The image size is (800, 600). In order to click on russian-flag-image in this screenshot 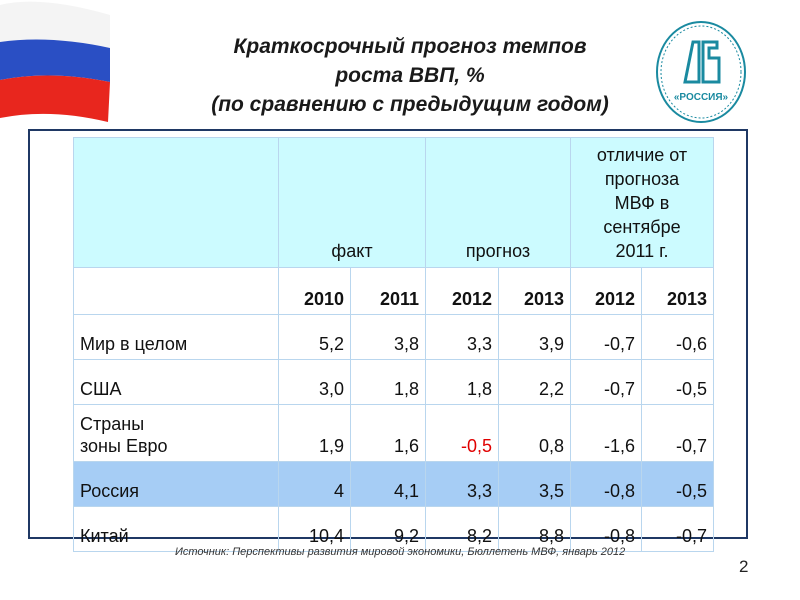, I will do `click(55, 61)`.